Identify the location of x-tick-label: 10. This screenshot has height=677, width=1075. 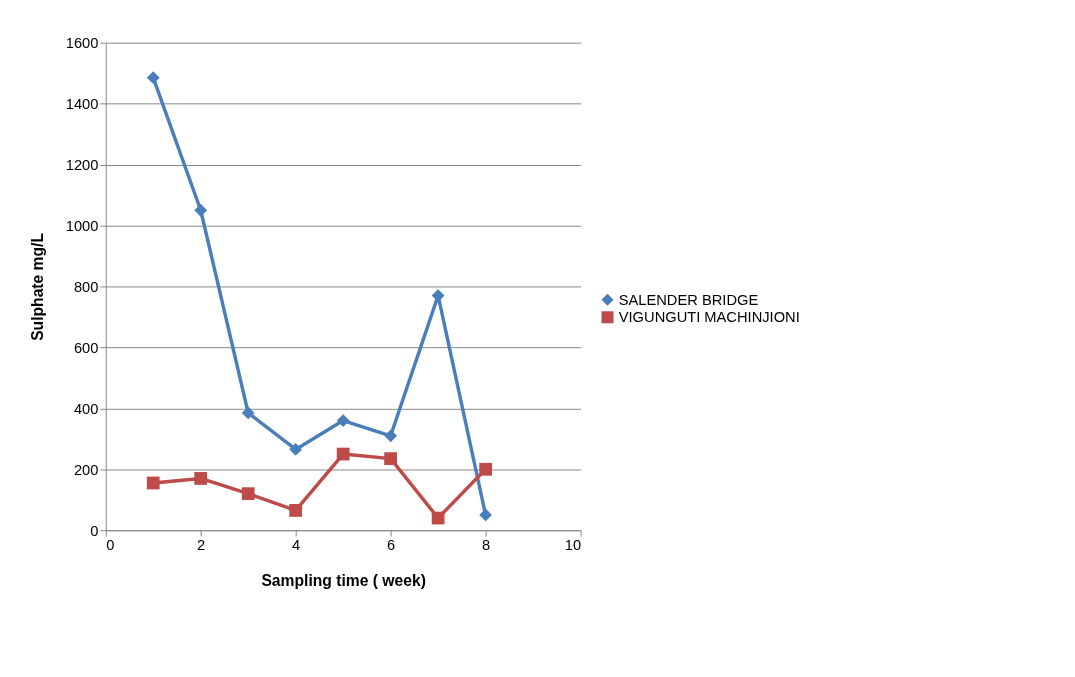
(573, 545).